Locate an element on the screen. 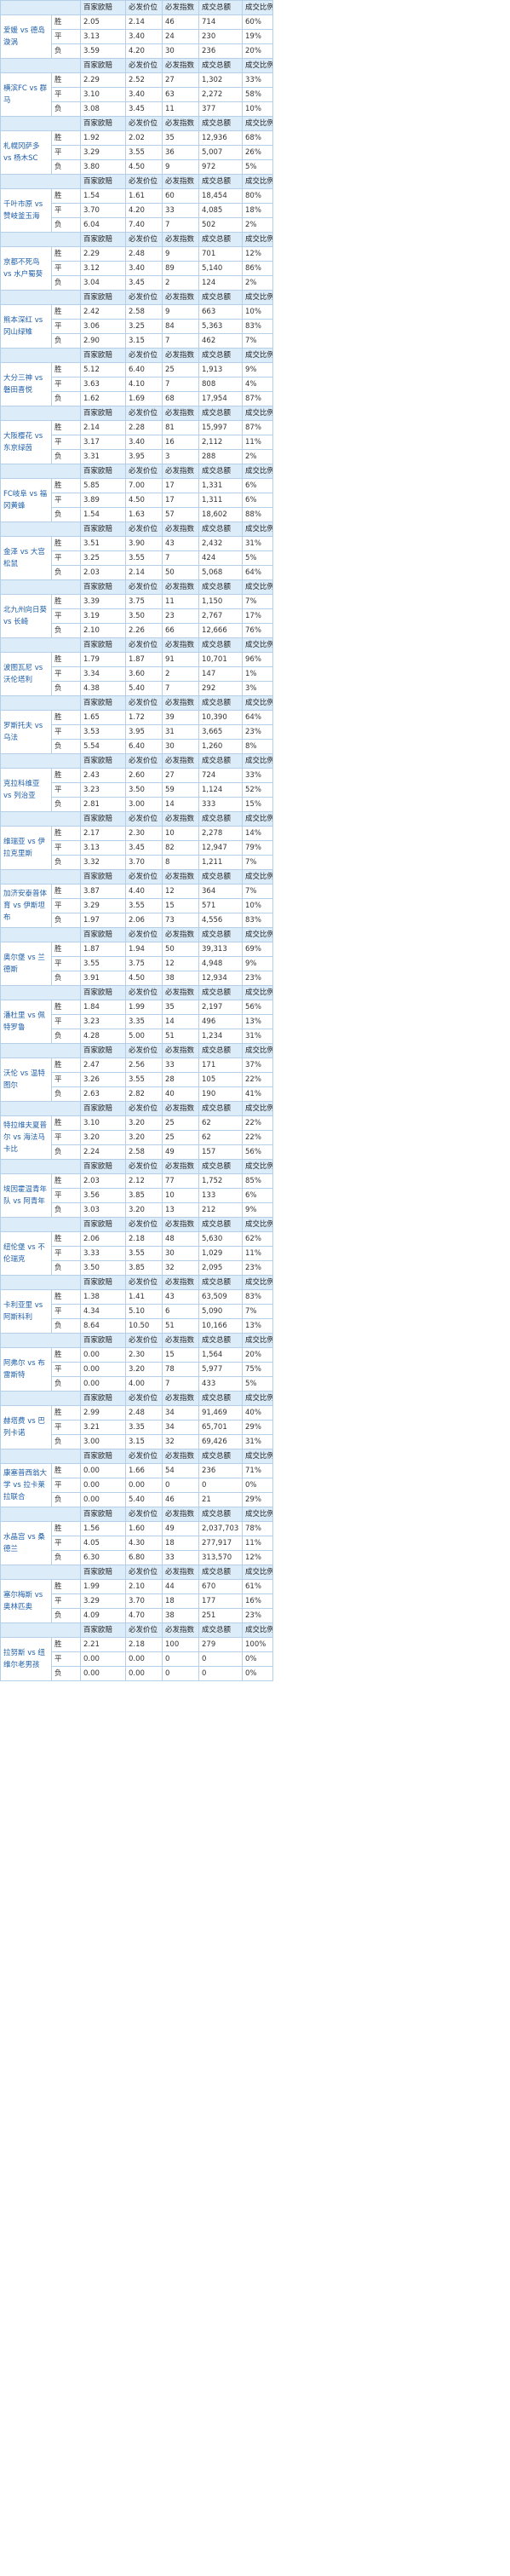 The width and height of the screenshot is (510, 2576). table-cell: 58% is located at coordinates (257, 94).